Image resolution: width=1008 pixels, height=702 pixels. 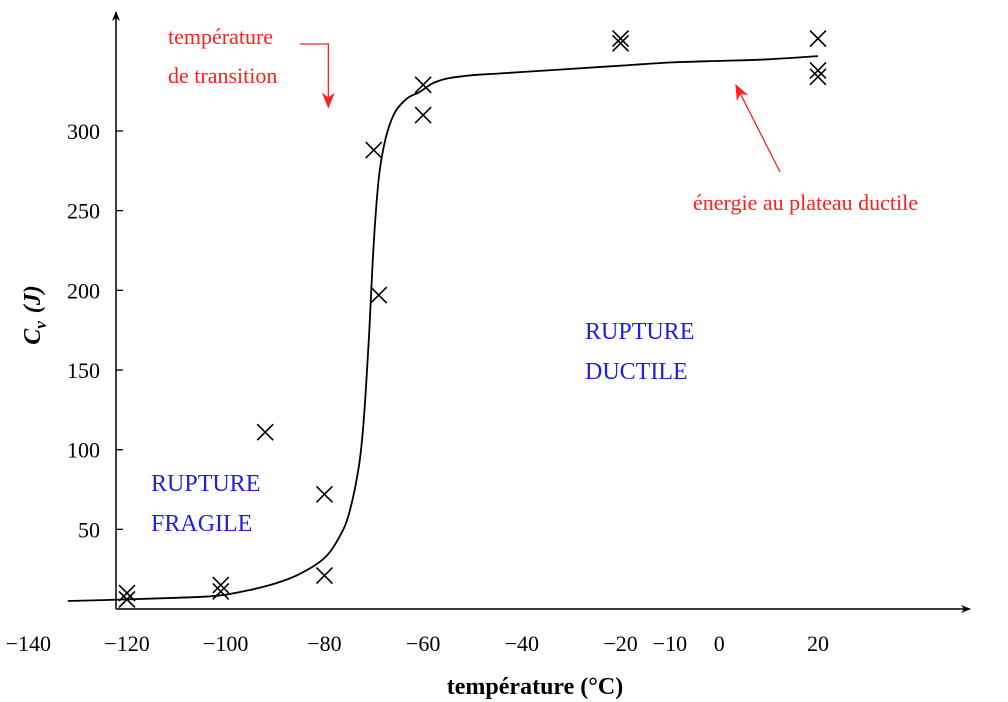 What do you see at coordinates (205, 484) in the screenshot?
I see `region-fragile-line1: RUPTURE` at bounding box center [205, 484].